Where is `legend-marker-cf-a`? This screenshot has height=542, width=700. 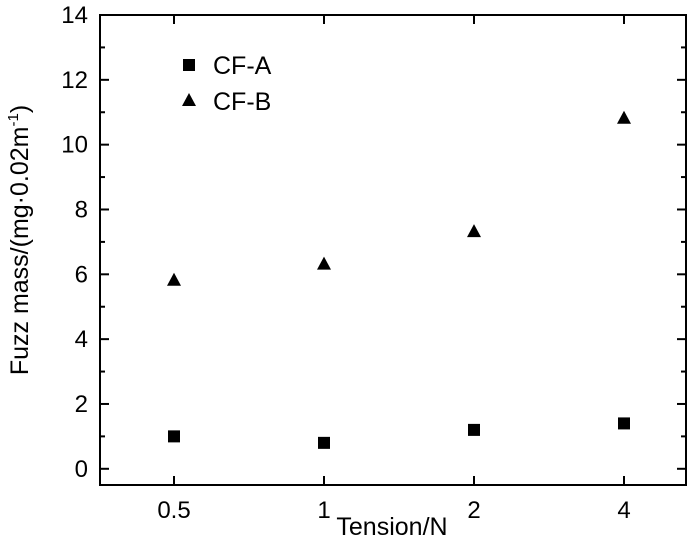
legend-marker-cf-a is located at coordinates (189, 65).